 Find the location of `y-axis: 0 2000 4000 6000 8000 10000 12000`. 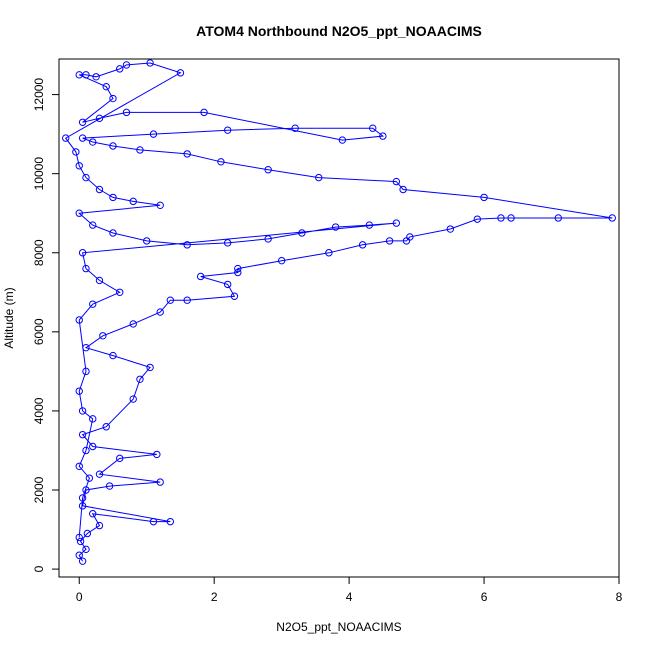

y-axis: 0 2000 4000 6000 8000 10000 12000 is located at coordinates (46, 325).